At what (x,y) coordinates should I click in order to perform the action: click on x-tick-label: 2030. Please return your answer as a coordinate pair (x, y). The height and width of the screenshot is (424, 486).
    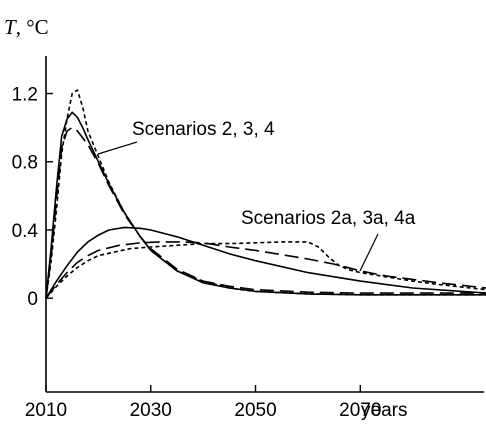
    Looking at the image, I should click on (151, 410).